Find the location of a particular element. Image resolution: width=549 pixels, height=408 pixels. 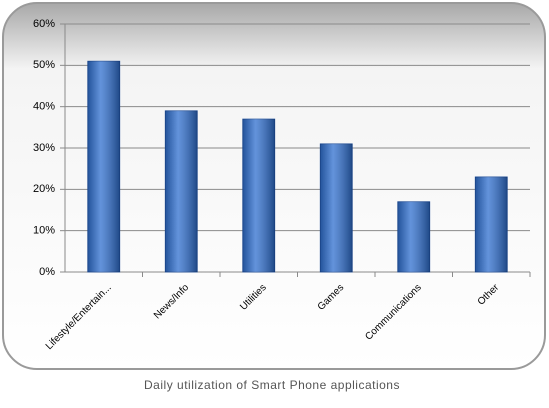

y-tick-label: 20% is located at coordinates (44, 189).